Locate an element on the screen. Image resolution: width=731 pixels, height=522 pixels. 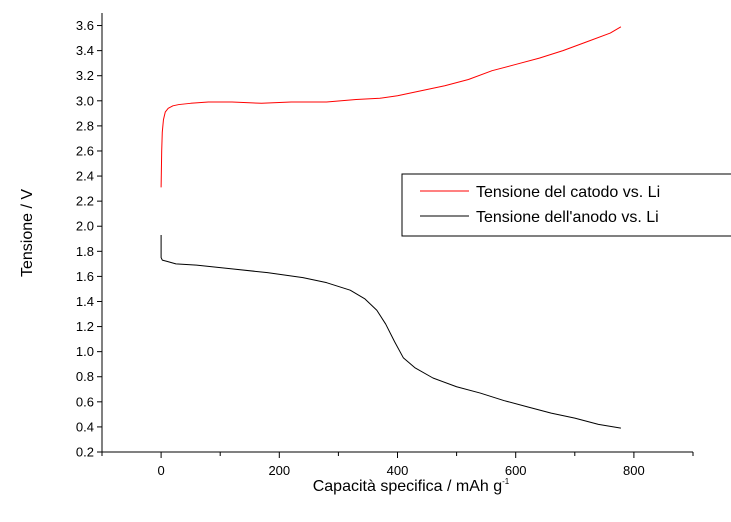
legend-label-anode: Tensione dell'anodo vs. Li is located at coordinates (567, 217).